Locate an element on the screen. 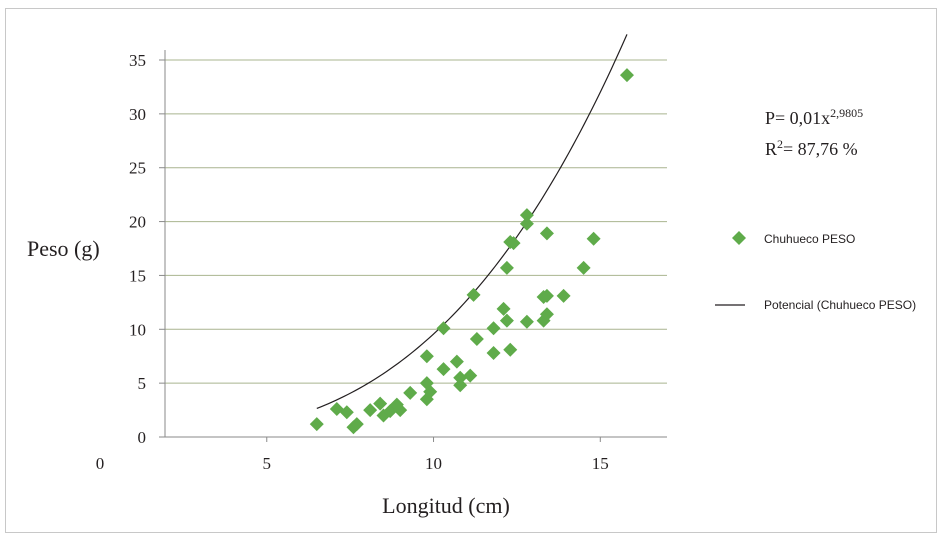 This screenshot has height=538, width=943. y-tick-label-35: 35 is located at coordinates (137, 60).